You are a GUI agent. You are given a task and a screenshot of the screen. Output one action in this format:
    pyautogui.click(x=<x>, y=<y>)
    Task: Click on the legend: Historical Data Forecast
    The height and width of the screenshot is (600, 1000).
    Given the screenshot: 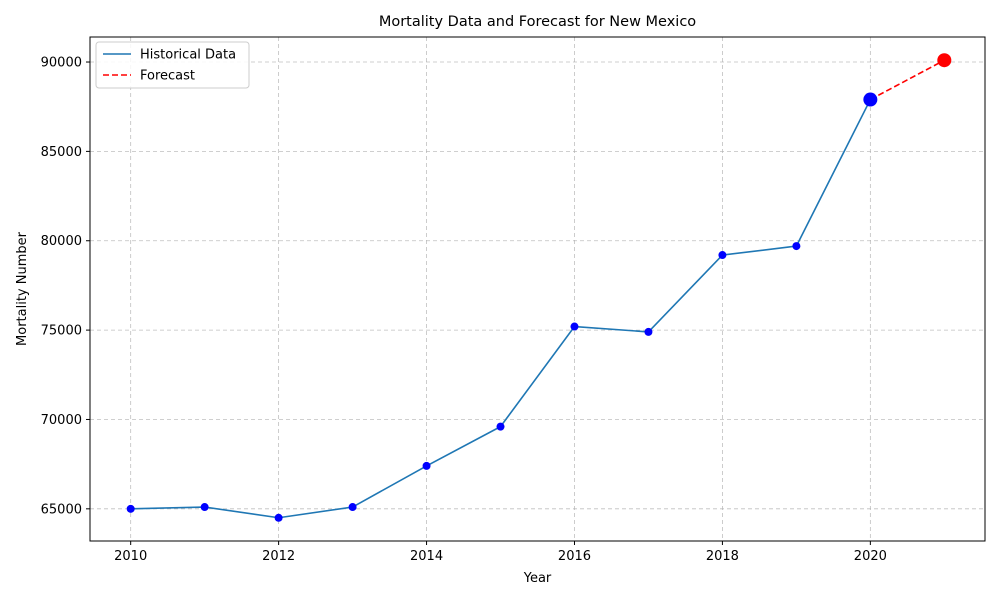 What is the action you would take?
    pyautogui.click(x=172, y=65)
    